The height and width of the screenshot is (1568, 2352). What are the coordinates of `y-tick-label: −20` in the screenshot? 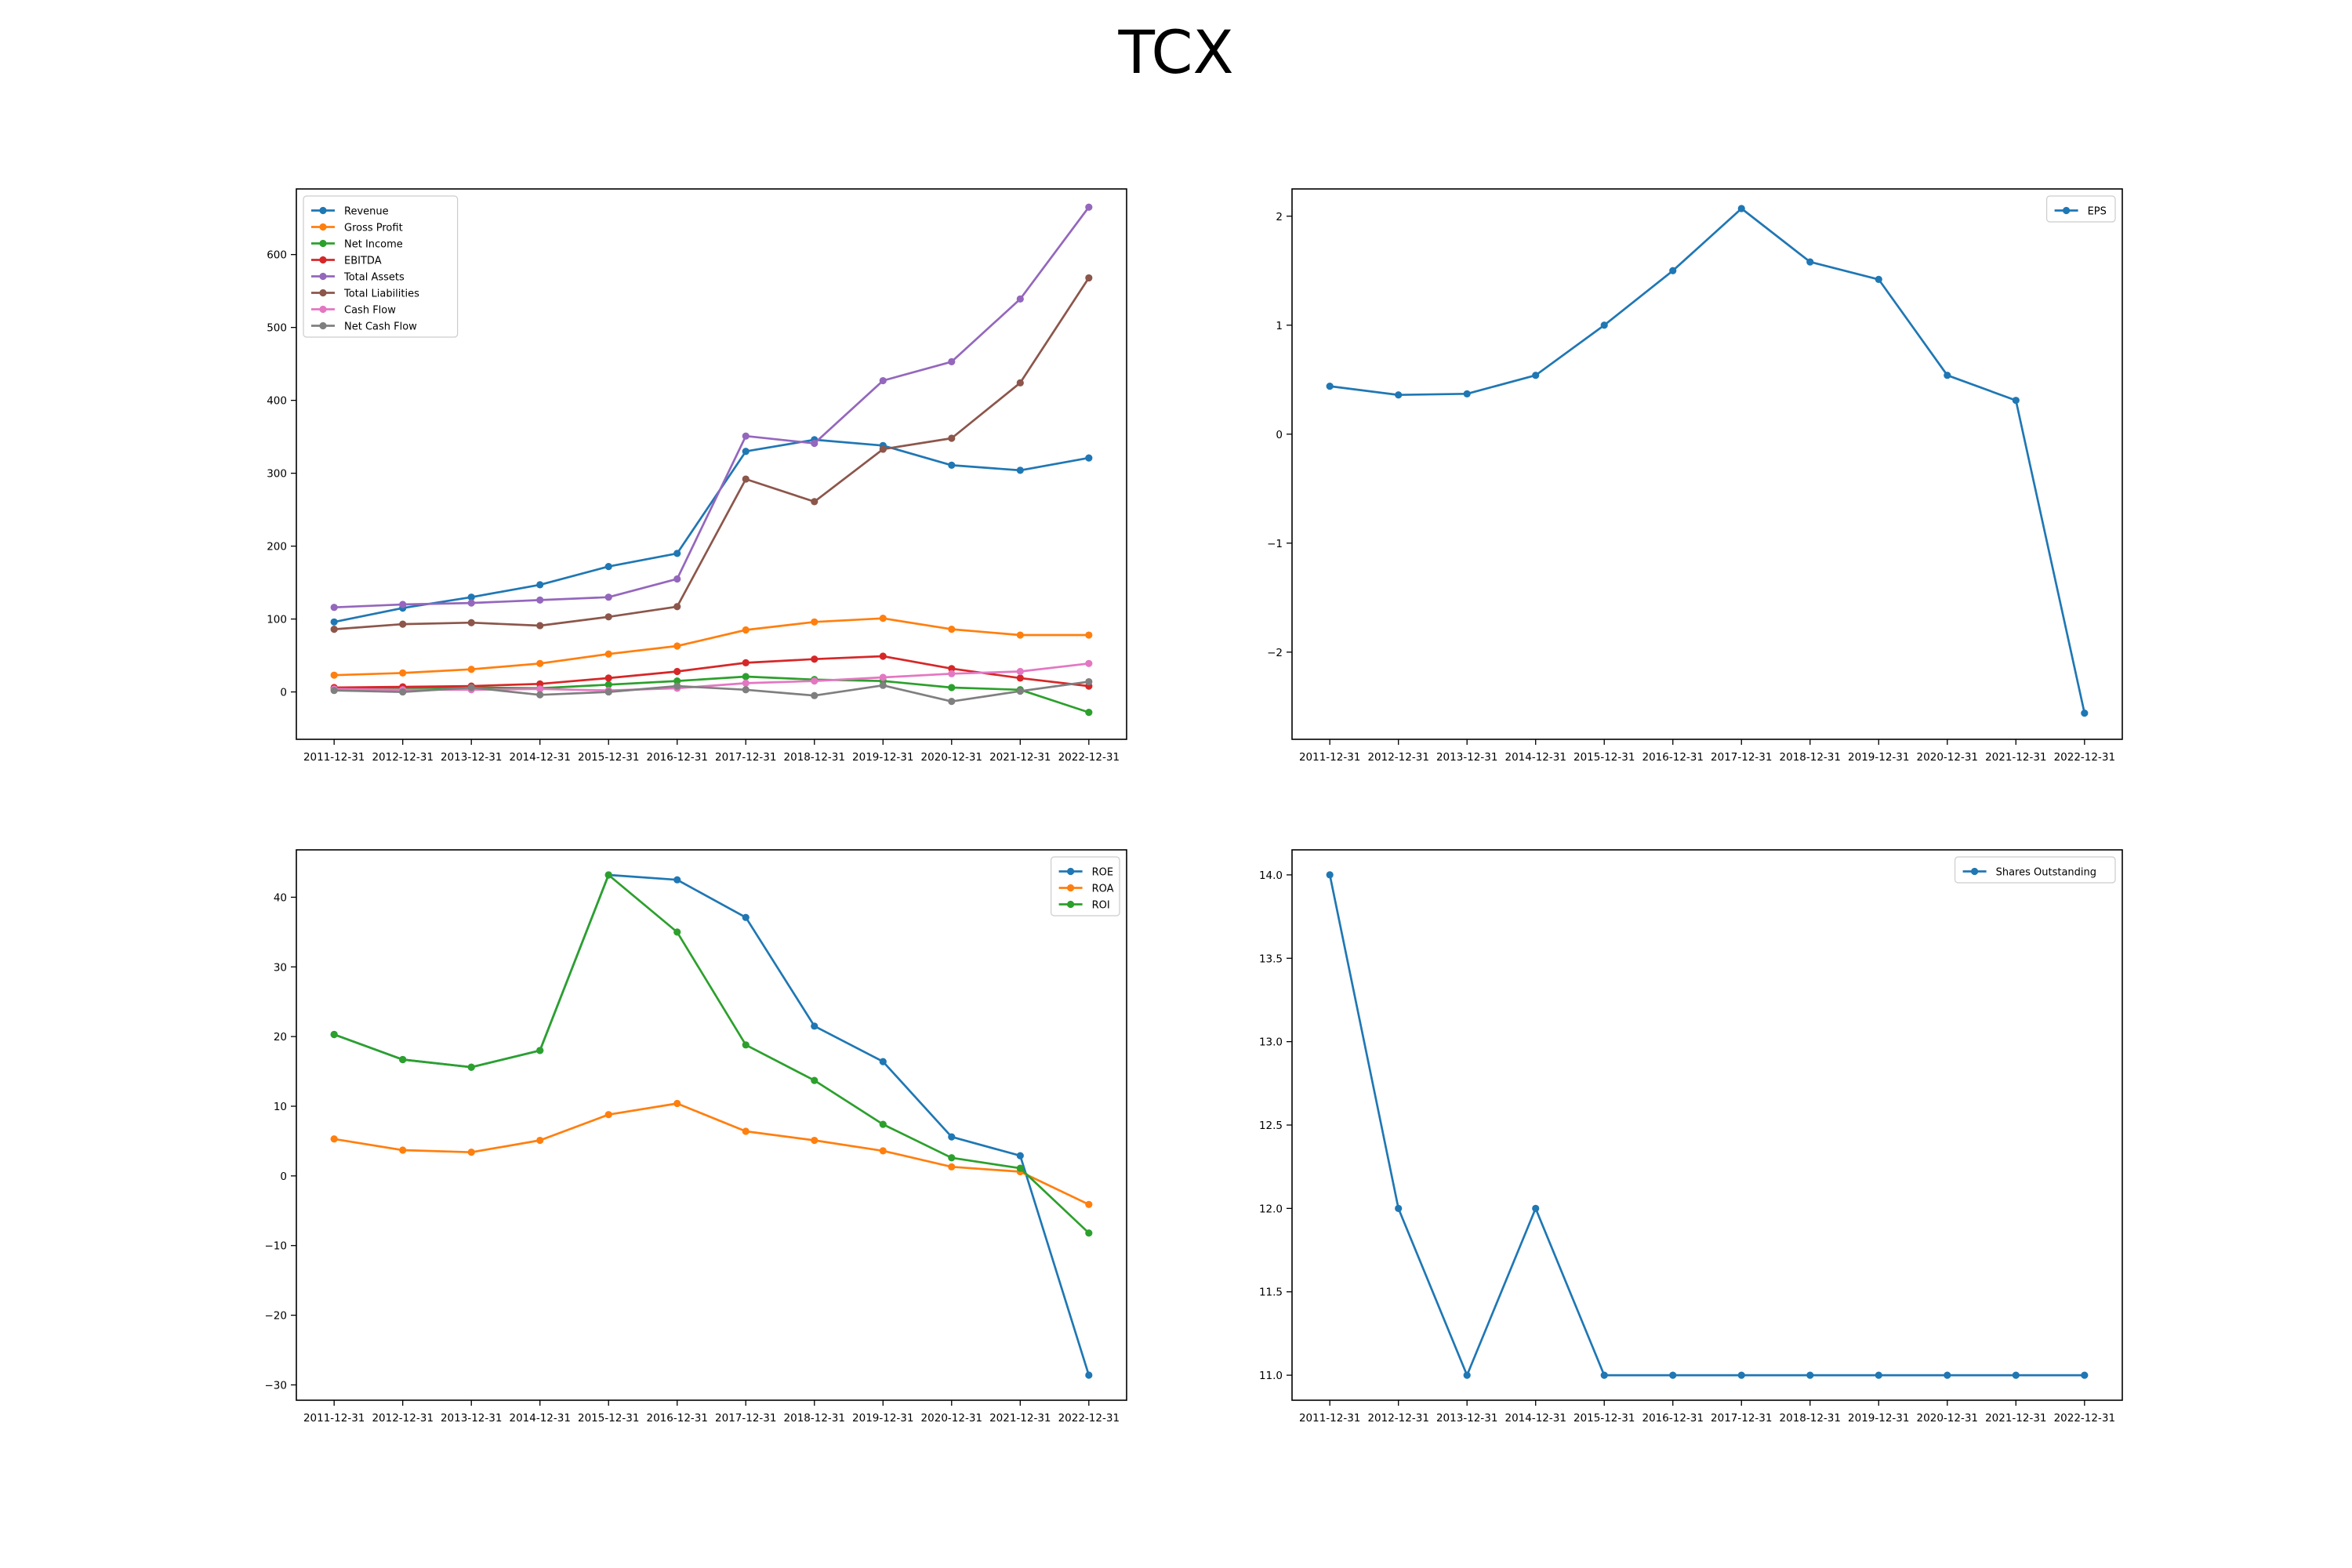 It's located at (276, 1316).